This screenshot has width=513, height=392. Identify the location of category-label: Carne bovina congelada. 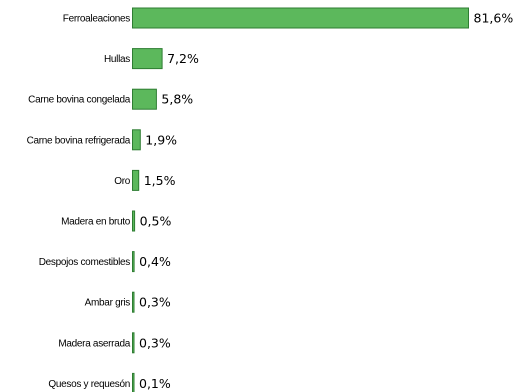
(79, 100).